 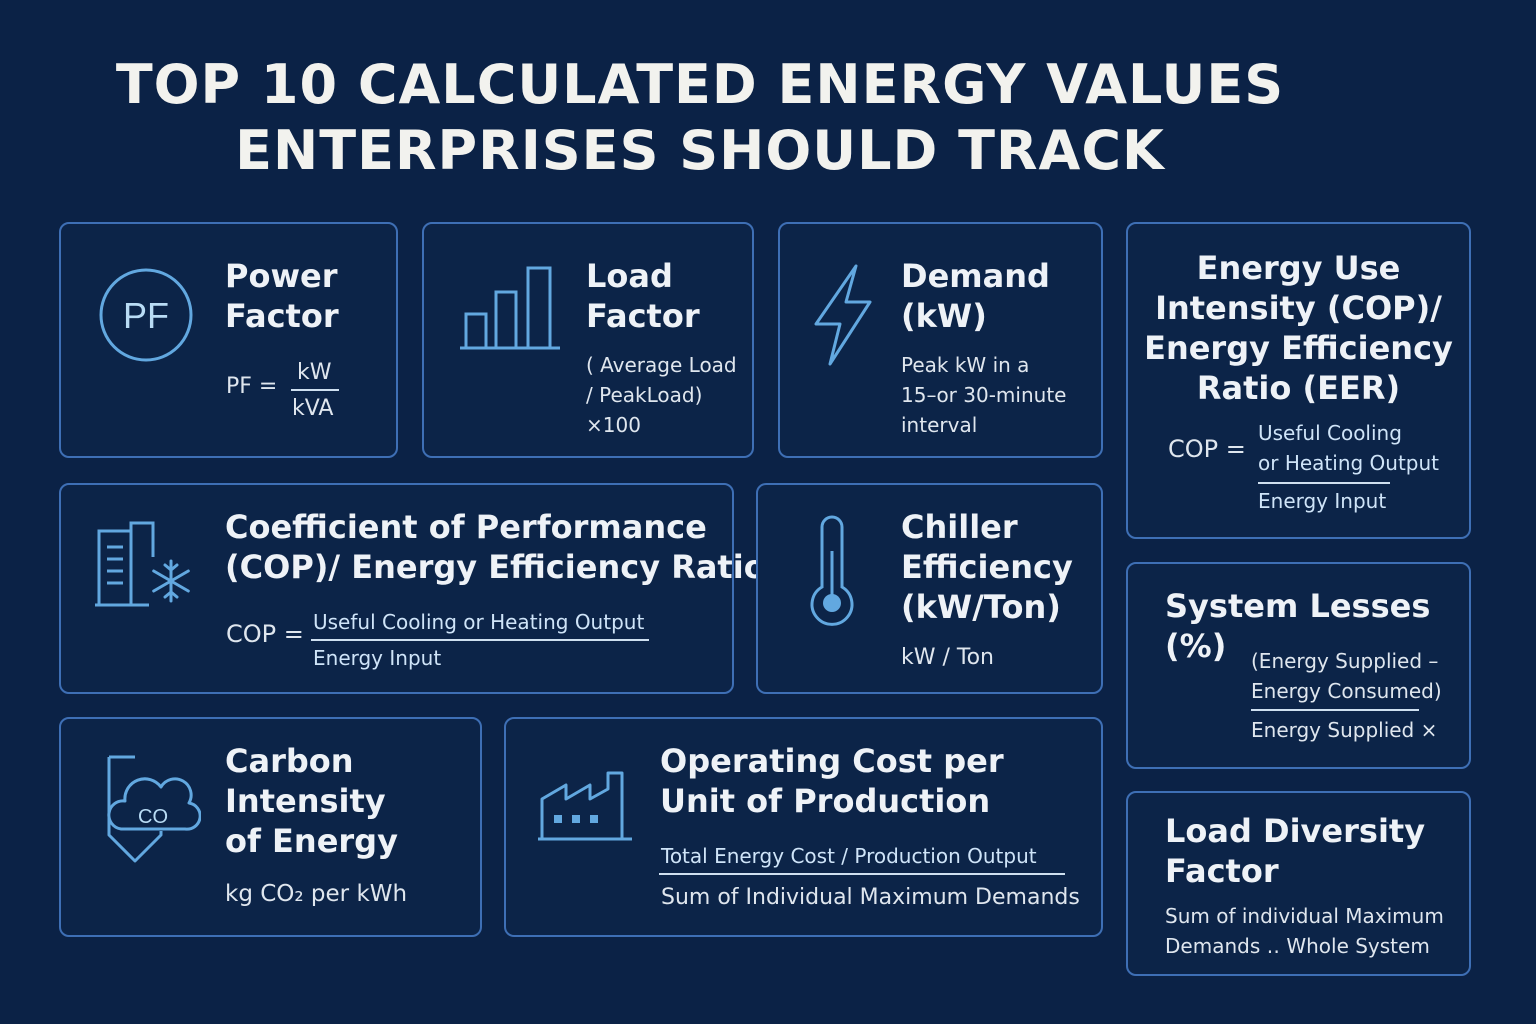 What do you see at coordinates (282, 316) in the screenshot?
I see `power-factor-title-2: Factor` at bounding box center [282, 316].